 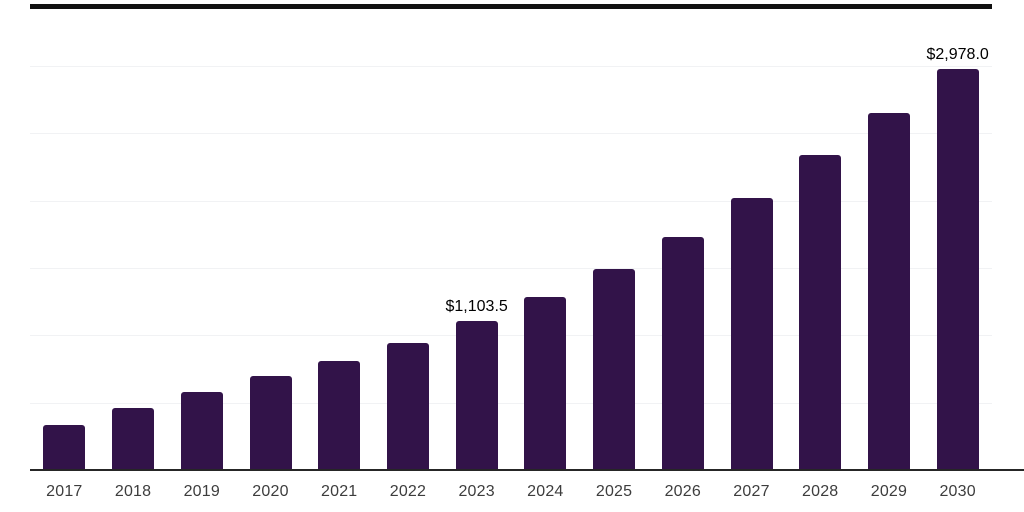 What do you see at coordinates (64, 447) in the screenshot?
I see `bar-2017` at bounding box center [64, 447].